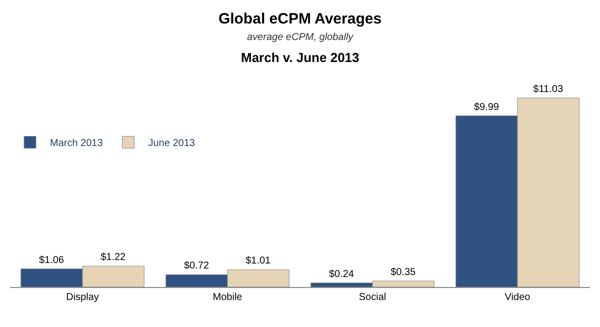 This screenshot has height=327, width=600. What do you see at coordinates (372, 297) in the screenshot?
I see `x-tick-label: Social` at bounding box center [372, 297].